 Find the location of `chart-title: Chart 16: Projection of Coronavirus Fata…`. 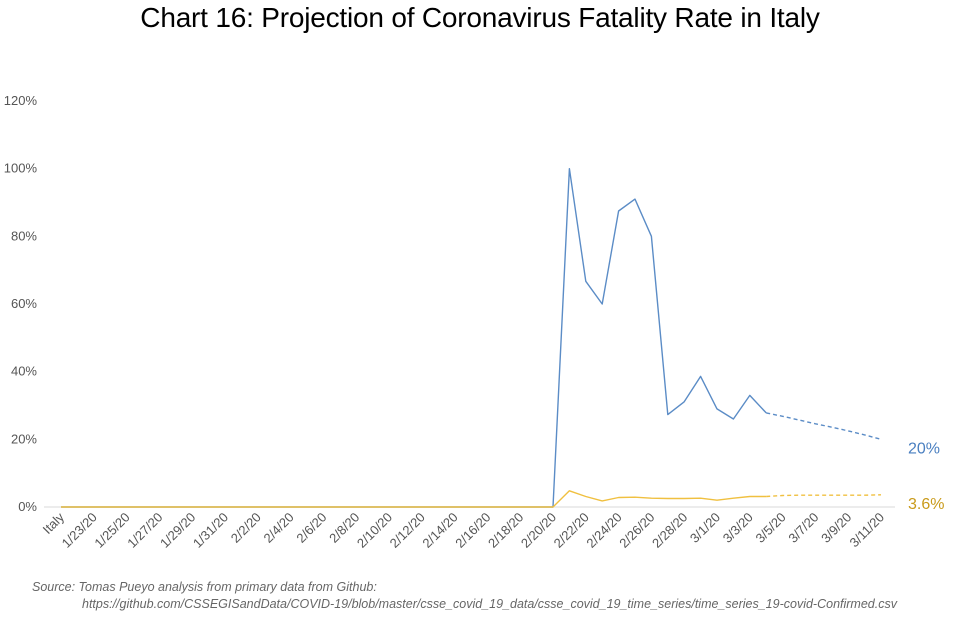

chart-title: Chart 16: Projection of Coronavirus Fata… is located at coordinates (480, 17).